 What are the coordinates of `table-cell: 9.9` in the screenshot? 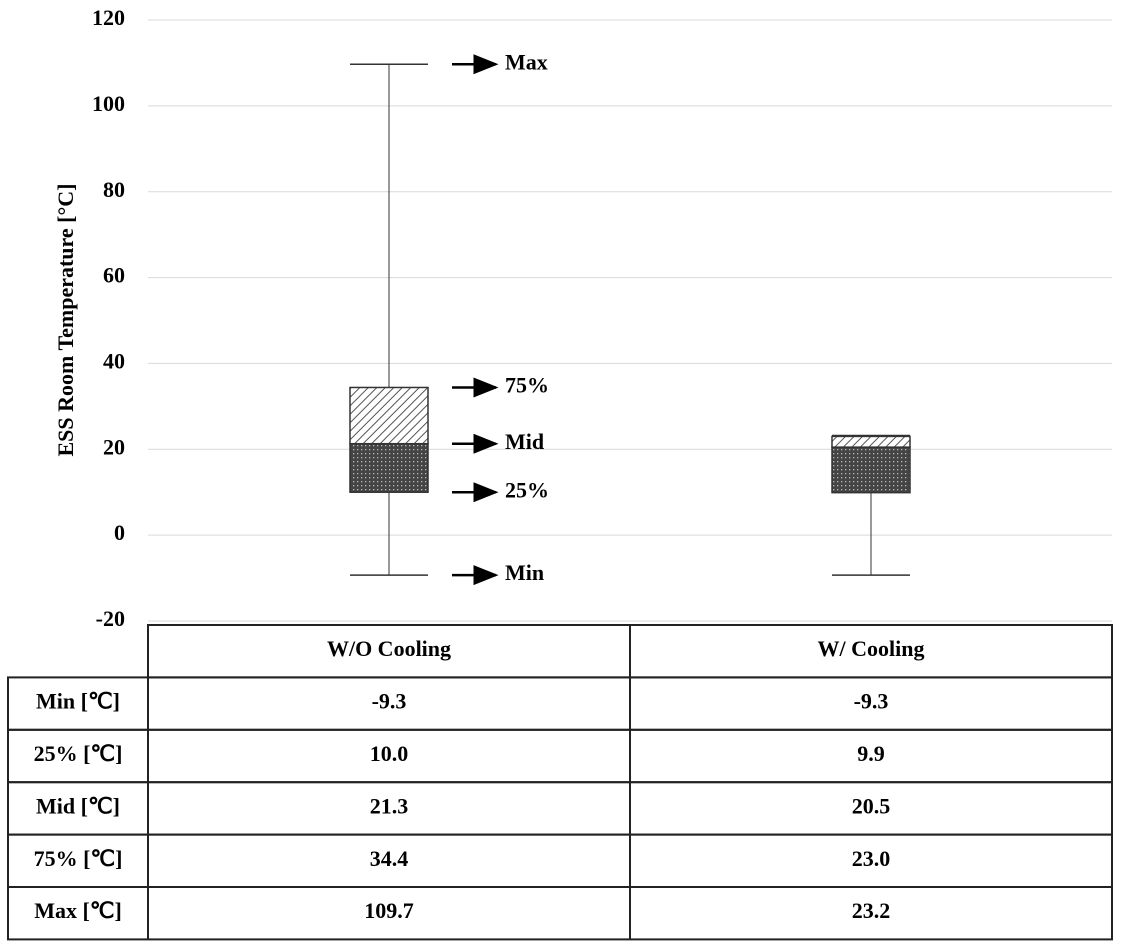 It's located at (871, 753).